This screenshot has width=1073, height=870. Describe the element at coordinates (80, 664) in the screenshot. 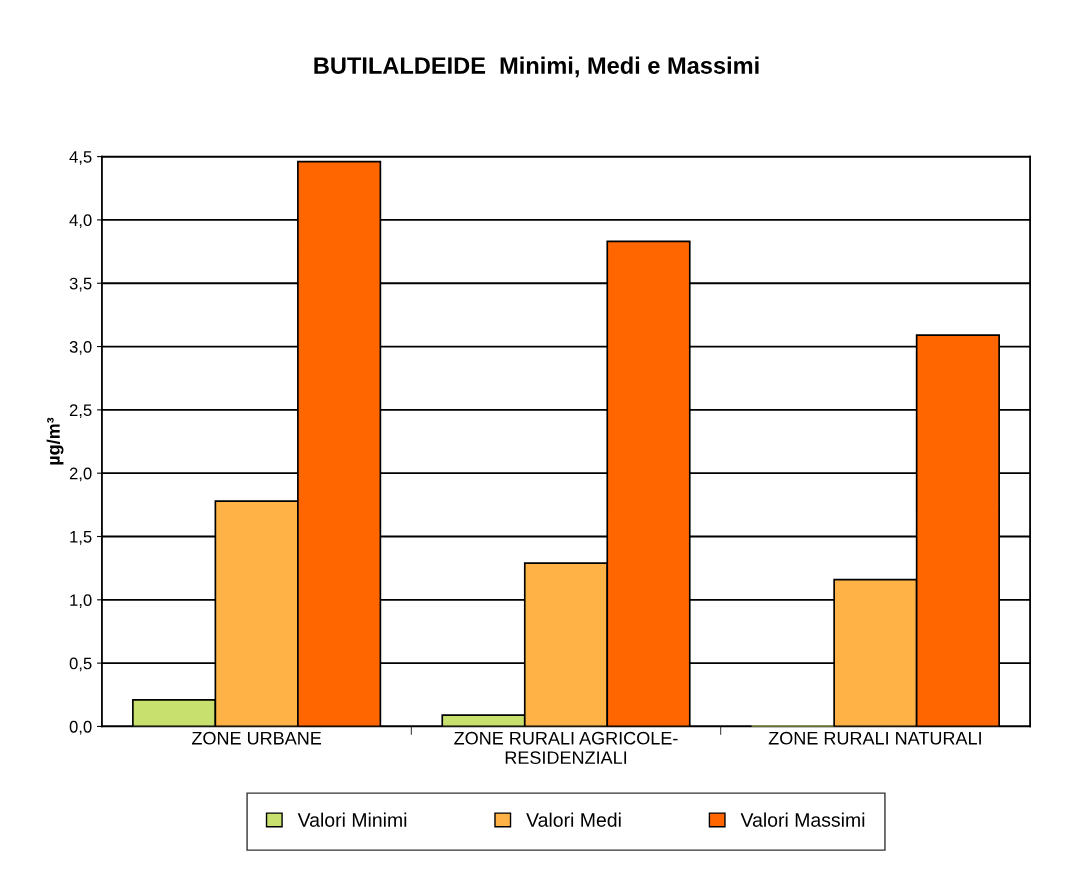

I see `y-tick-label: 0,5` at that location.